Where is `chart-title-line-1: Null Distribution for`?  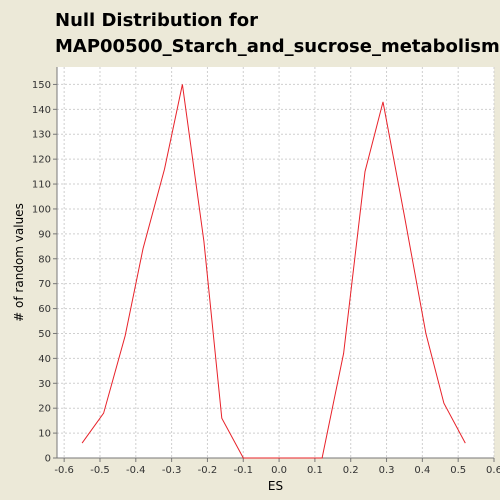 chart-title-line-1: Null Distribution for is located at coordinates (156, 20).